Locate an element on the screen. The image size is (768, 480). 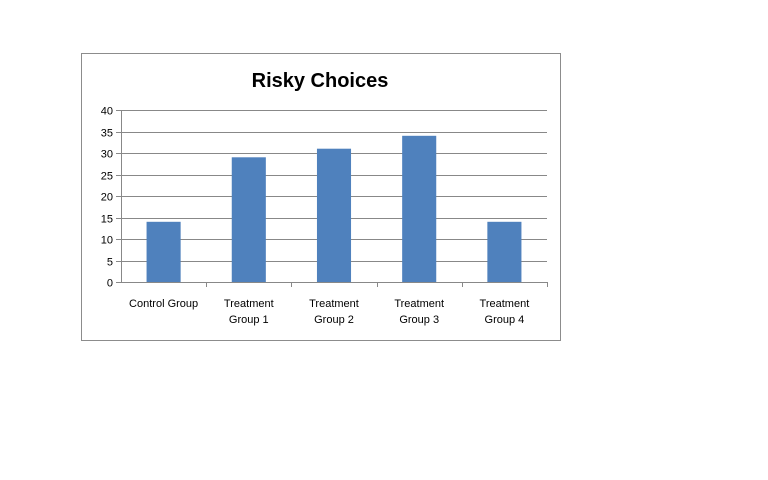
y-tick-label: 40 is located at coordinates (107, 112).